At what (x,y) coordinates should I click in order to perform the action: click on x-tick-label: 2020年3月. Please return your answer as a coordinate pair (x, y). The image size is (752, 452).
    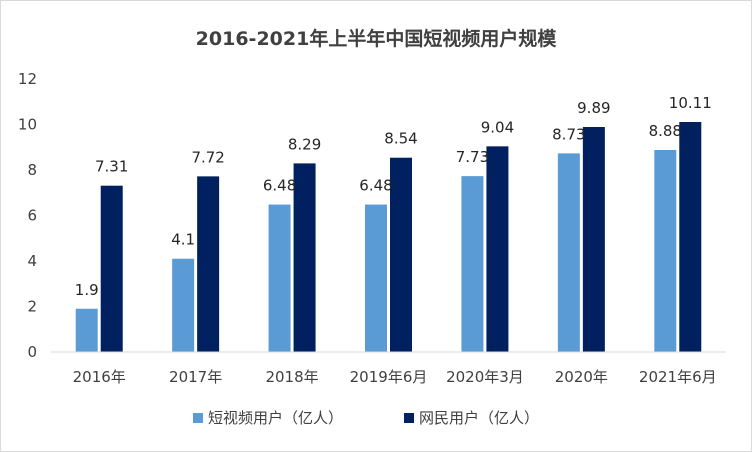
    Looking at the image, I should click on (485, 377).